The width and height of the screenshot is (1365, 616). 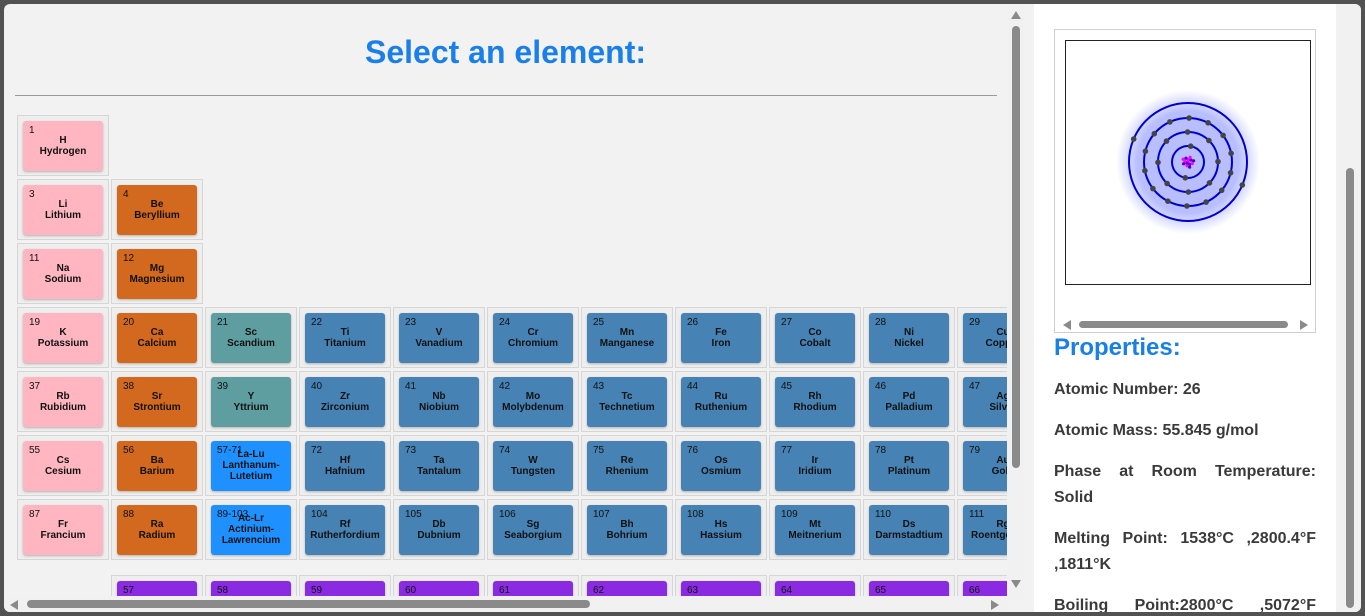 I want to click on element-tile: 41 Nb Niobium, so click(x=439, y=402).